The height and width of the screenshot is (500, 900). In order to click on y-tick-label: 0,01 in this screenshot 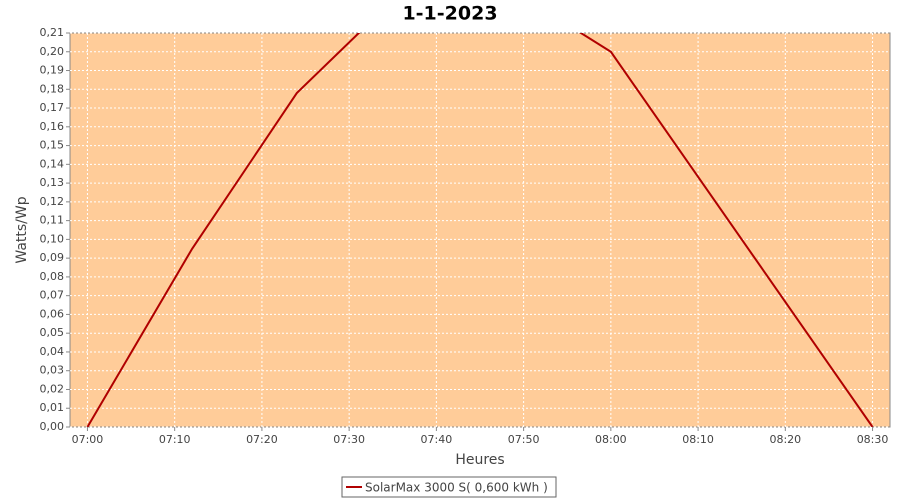, I will do `click(52, 407)`.